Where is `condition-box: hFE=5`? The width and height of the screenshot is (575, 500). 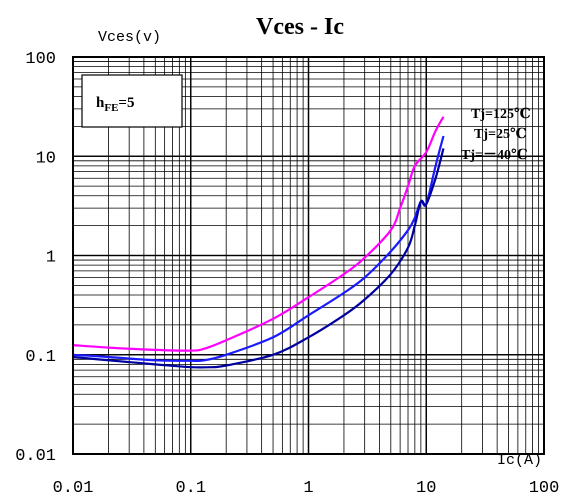
condition-box: hFE=5 is located at coordinates (132, 101).